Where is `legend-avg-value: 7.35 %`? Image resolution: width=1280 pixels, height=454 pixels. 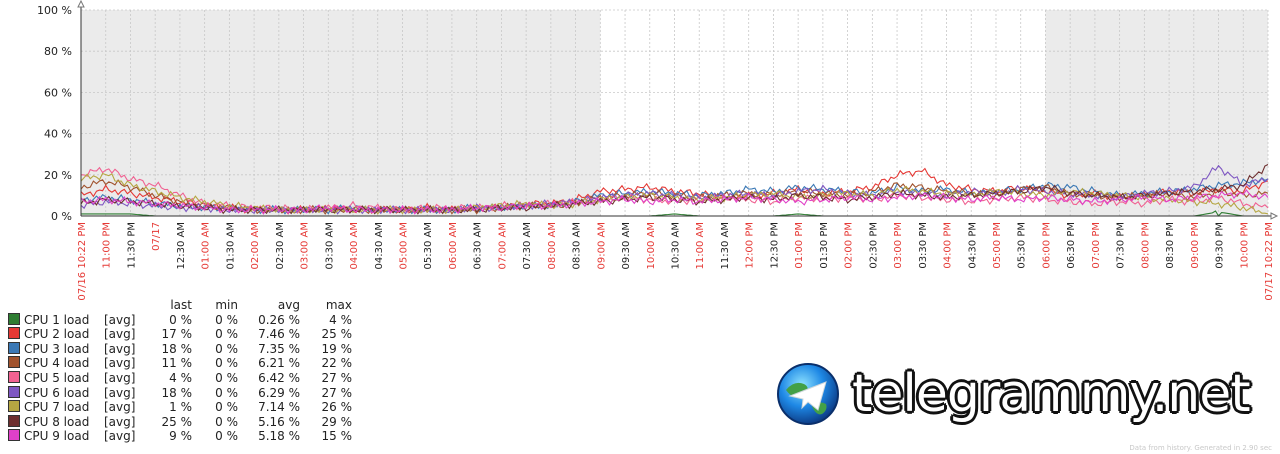
legend-avg-value: 7.35 % is located at coordinates (279, 348).